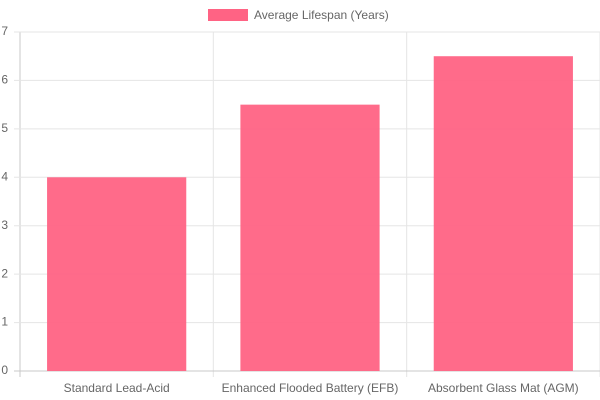 The image size is (600, 400). I want to click on legend-label: Average Lifespan (Years), so click(321, 15).